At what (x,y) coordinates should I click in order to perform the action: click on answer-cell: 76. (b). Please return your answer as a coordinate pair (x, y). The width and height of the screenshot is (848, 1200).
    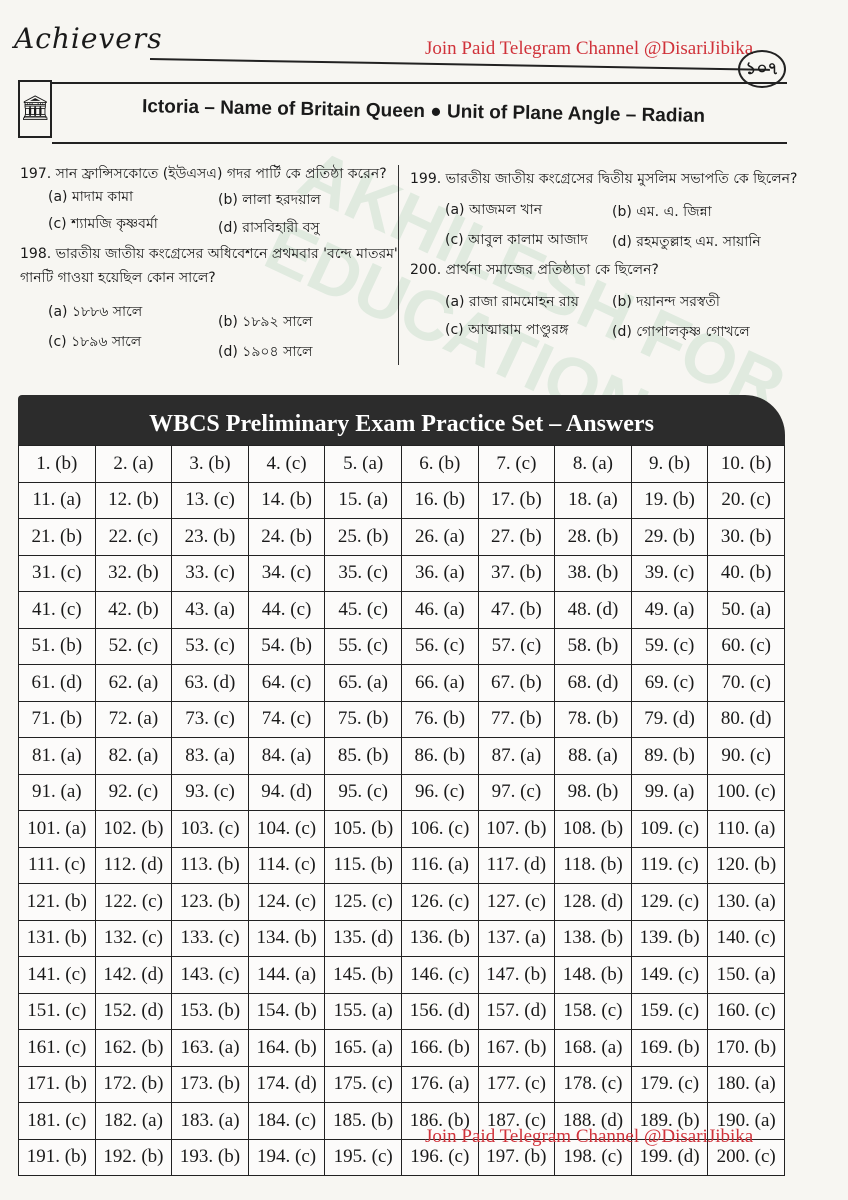
    Looking at the image, I should click on (439, 719).